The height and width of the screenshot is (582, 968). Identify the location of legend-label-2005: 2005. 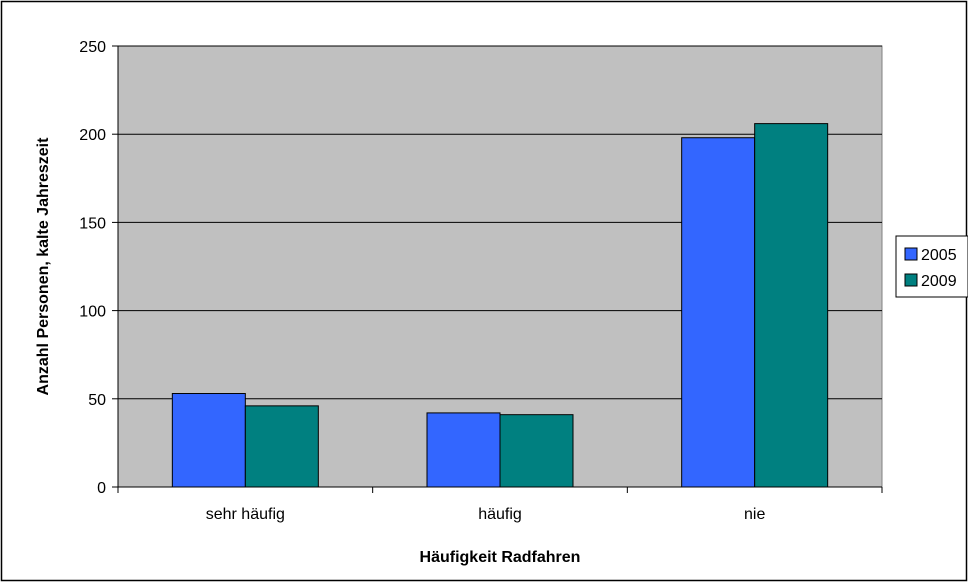
(939, 255).